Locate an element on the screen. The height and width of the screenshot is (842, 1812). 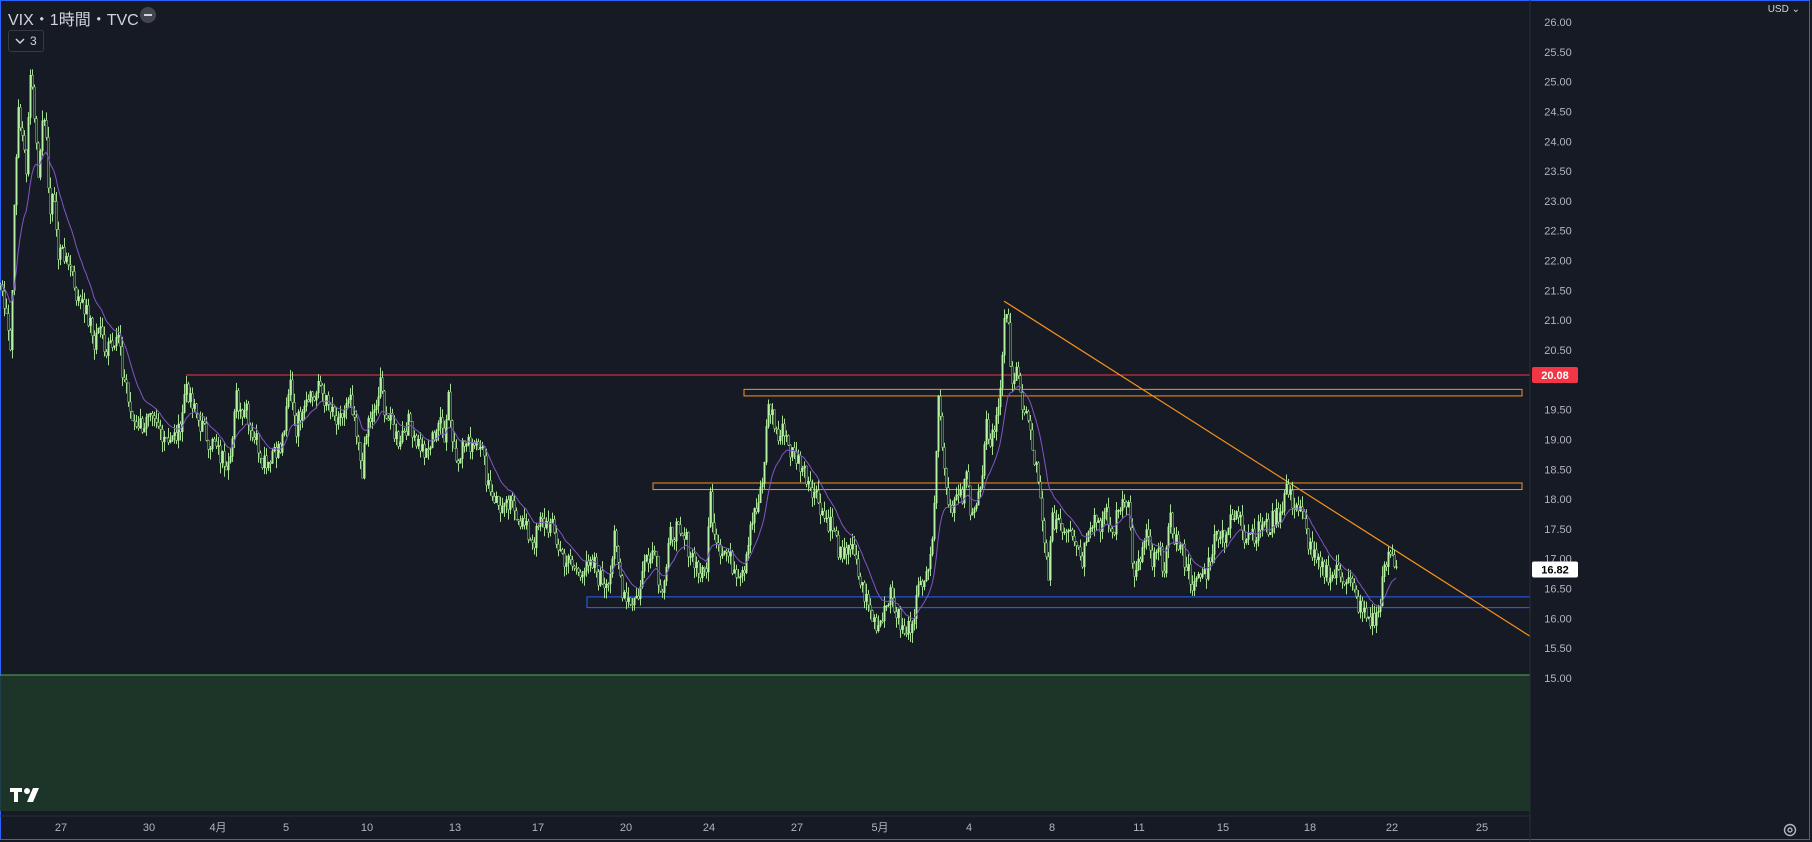
price-tick-label: 26.00 is located at coordinates (1558, 23).